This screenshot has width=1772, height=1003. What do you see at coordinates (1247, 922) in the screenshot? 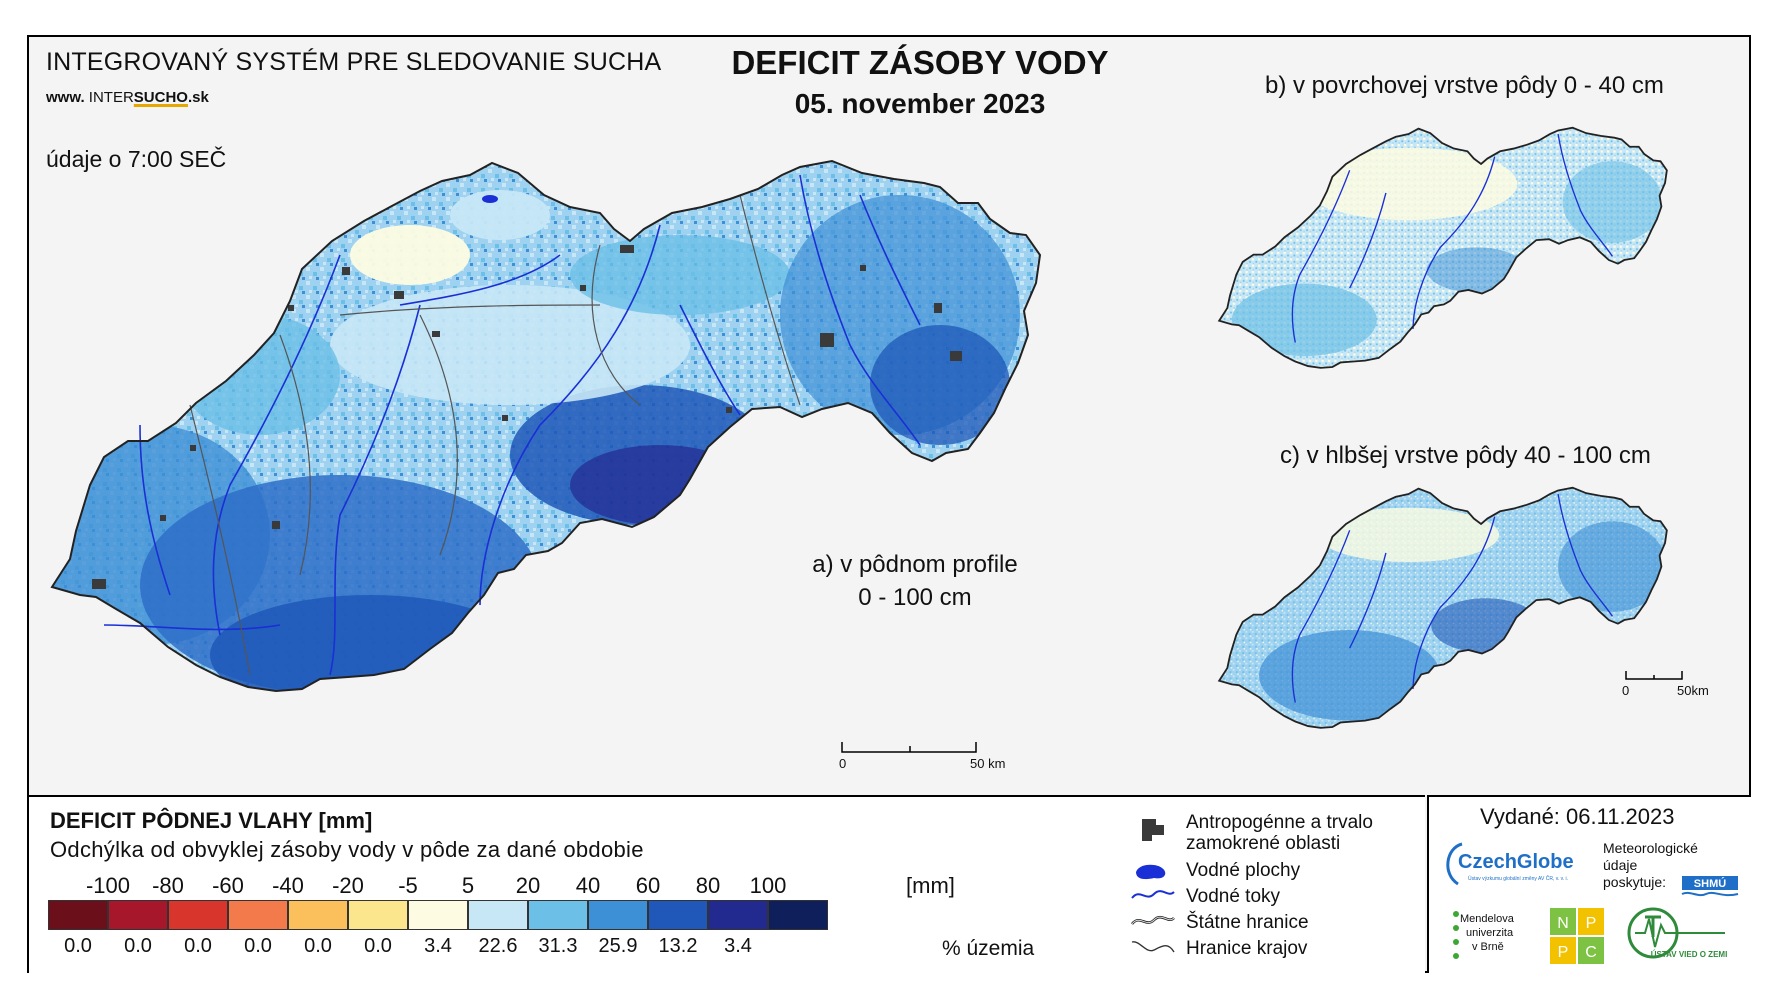
I see `state-border-label: Štátne hranice` at bounding box center [1247, 922].